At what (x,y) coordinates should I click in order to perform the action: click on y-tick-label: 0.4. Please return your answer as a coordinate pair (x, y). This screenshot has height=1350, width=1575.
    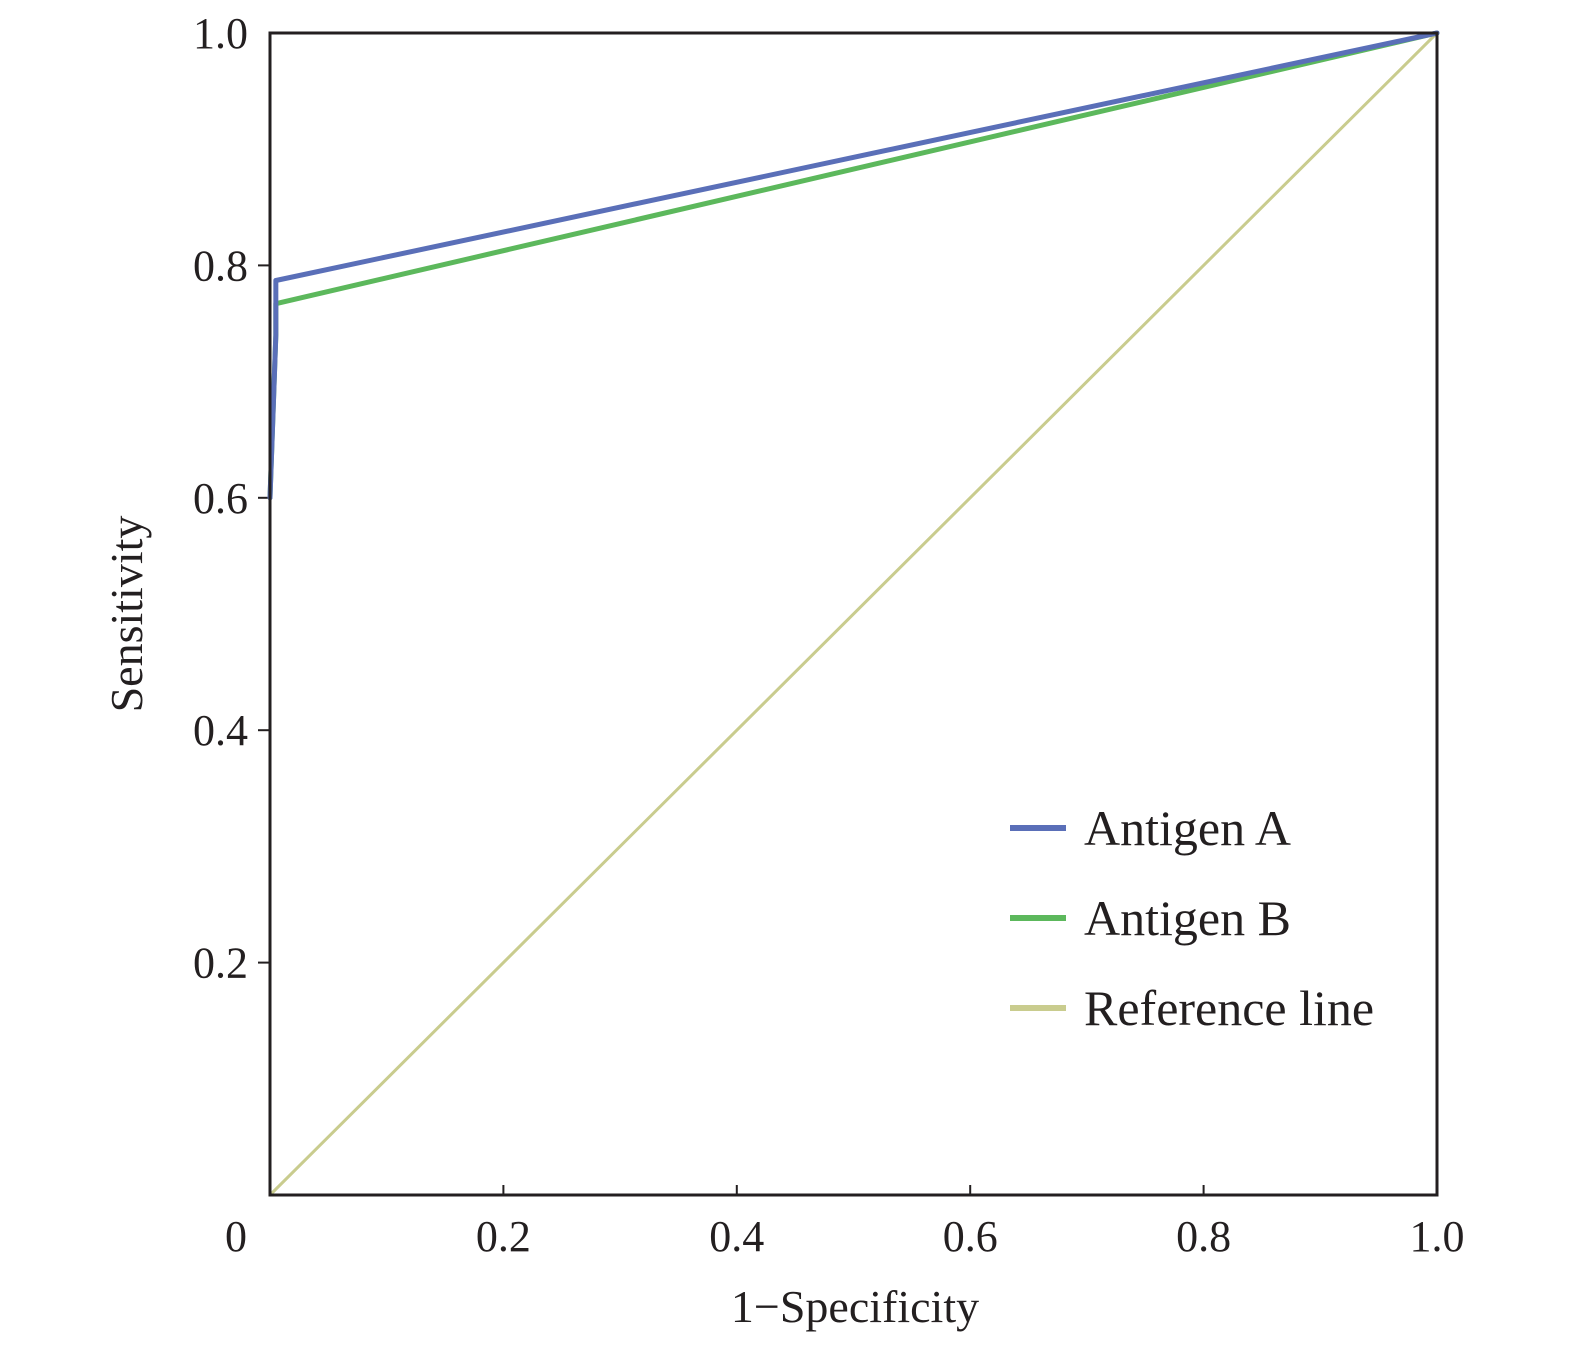
    Looking at the image, I should click on (220, 730).